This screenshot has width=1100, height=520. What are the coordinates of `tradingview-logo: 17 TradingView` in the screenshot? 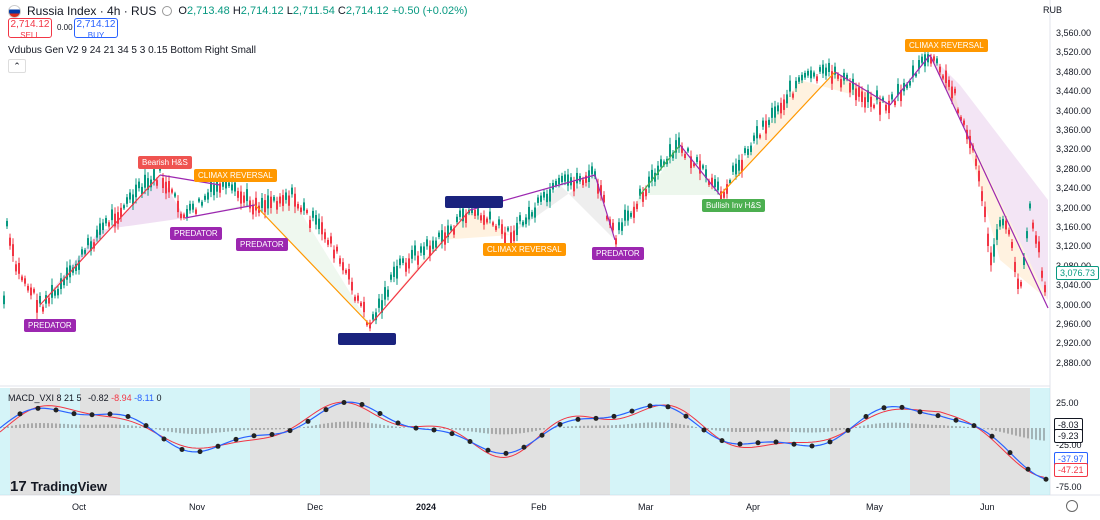 It's located at (59, 486).